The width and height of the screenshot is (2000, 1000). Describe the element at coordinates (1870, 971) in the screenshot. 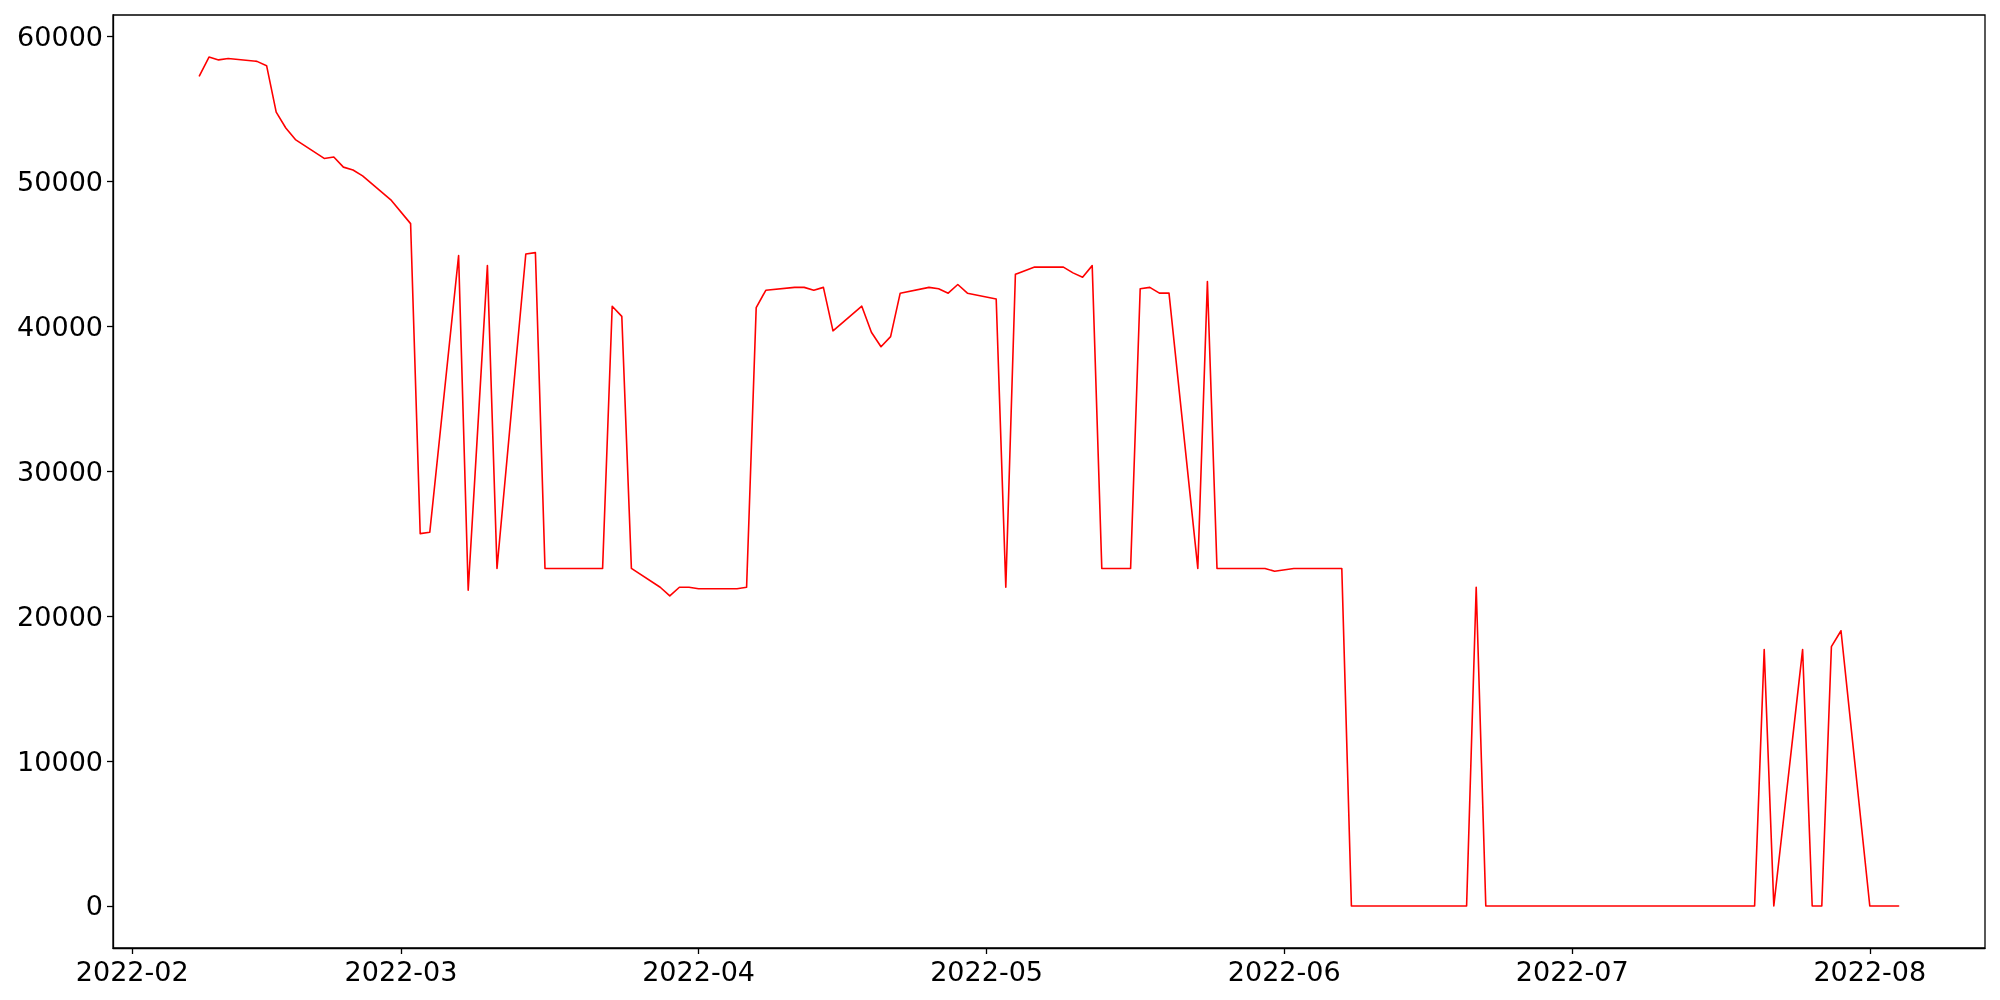

I see `x-tick-label: 2022-08` at that location.